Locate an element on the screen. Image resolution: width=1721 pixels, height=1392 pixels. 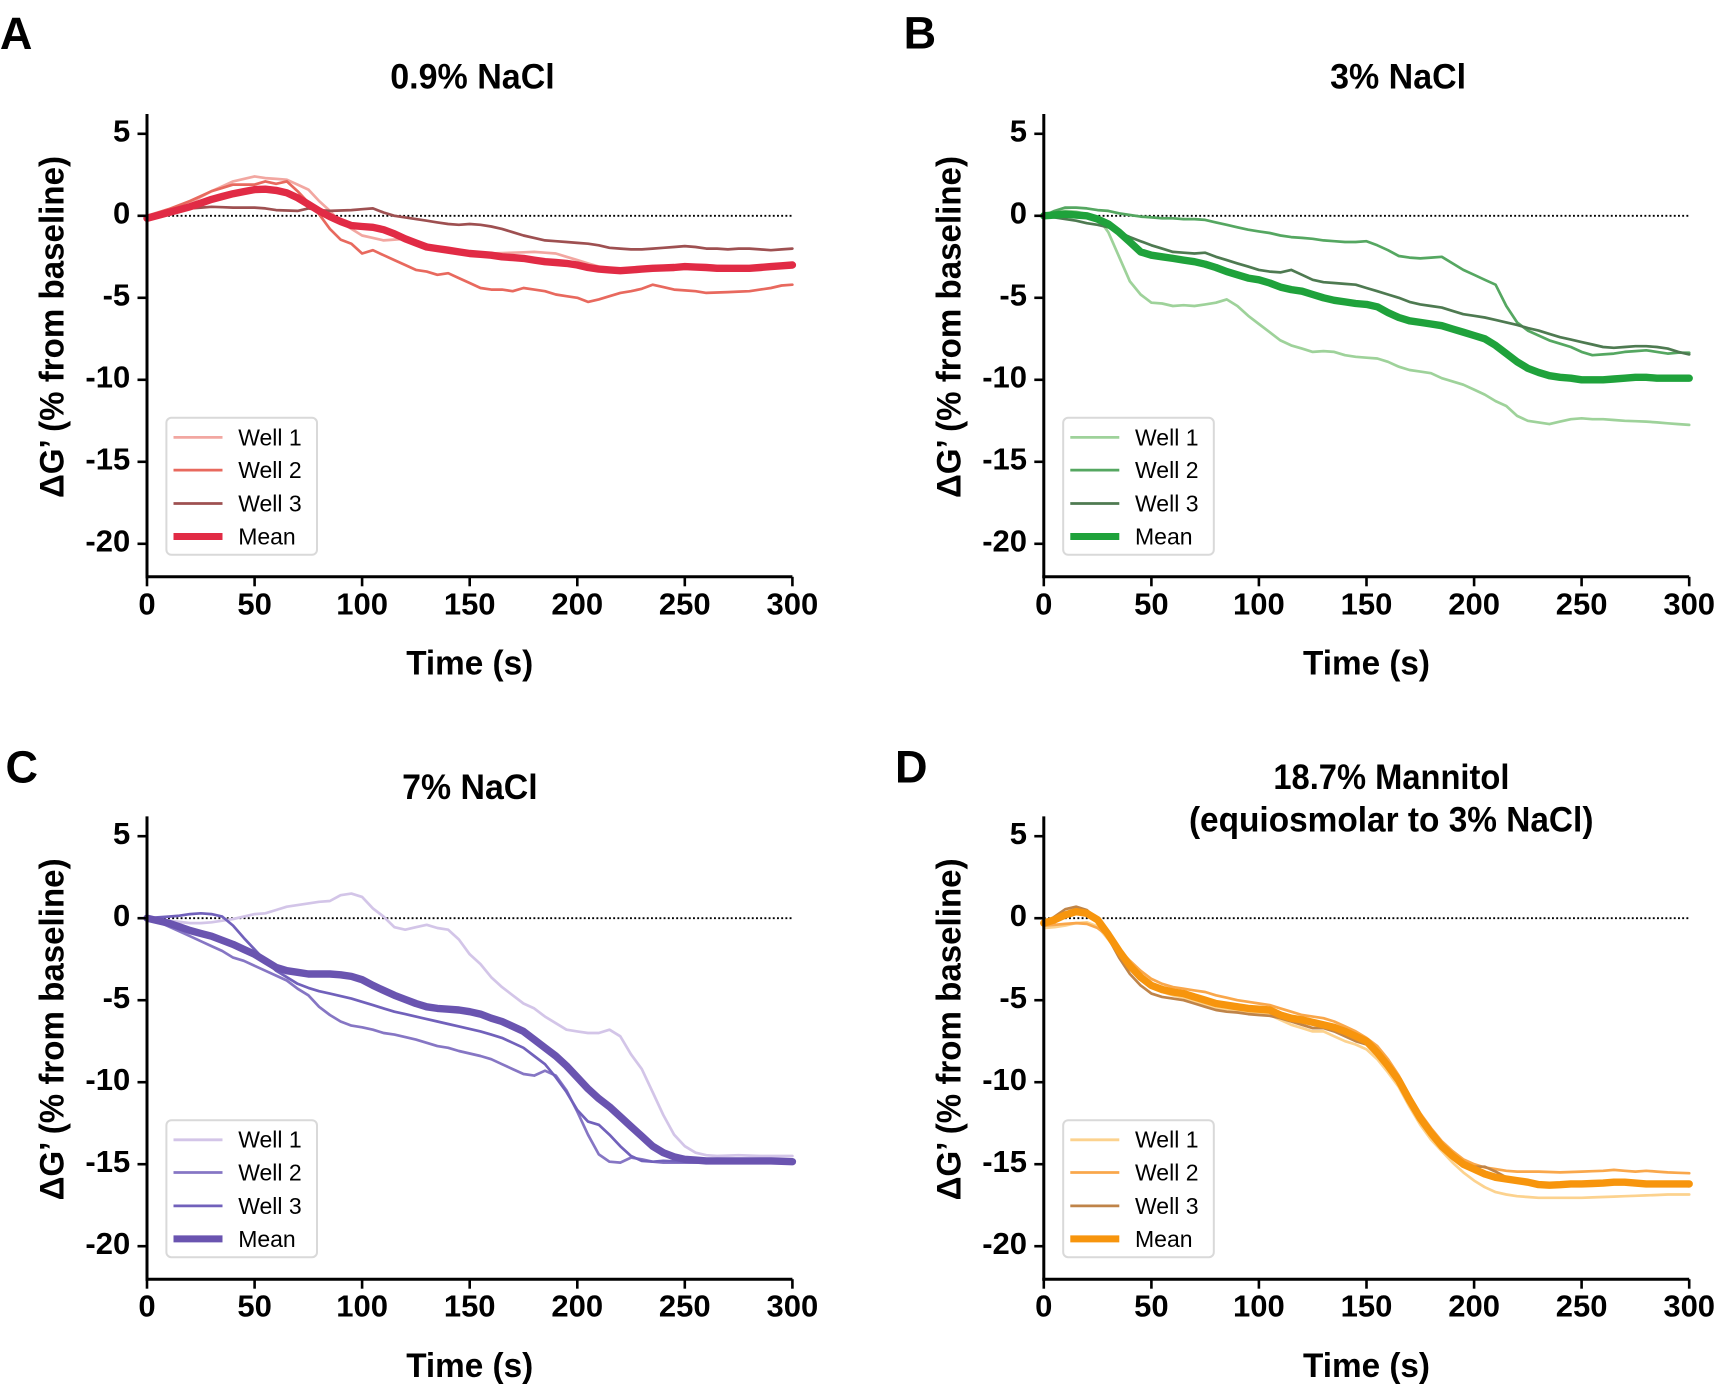
svg-text: (equiosmolar to 3% NaCl) is located at coordinates (1391, 819).